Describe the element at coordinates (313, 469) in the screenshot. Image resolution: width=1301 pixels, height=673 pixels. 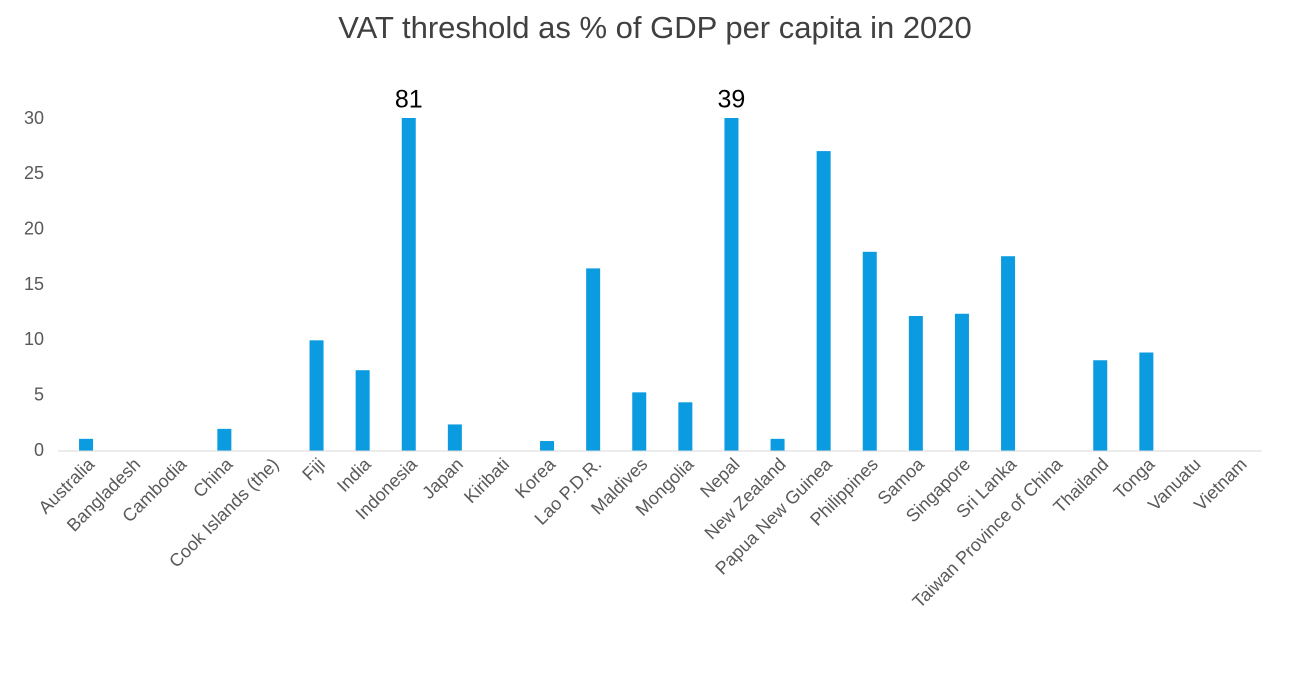
I see `x-tick-label: Fiji` at that location.